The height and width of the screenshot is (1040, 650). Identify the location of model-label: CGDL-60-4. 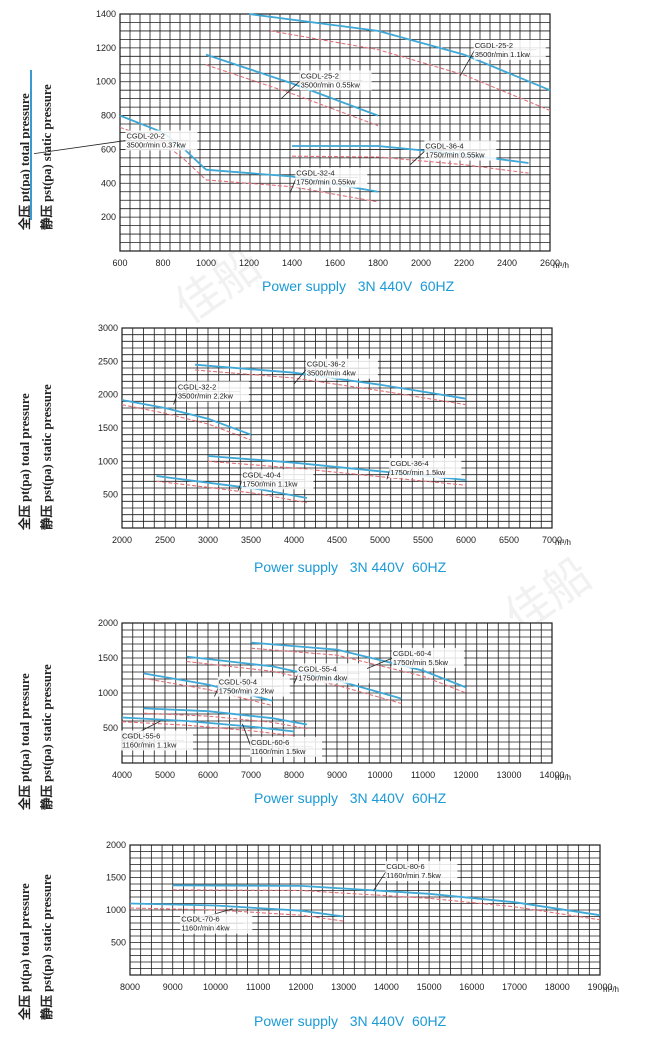
(412, 653).